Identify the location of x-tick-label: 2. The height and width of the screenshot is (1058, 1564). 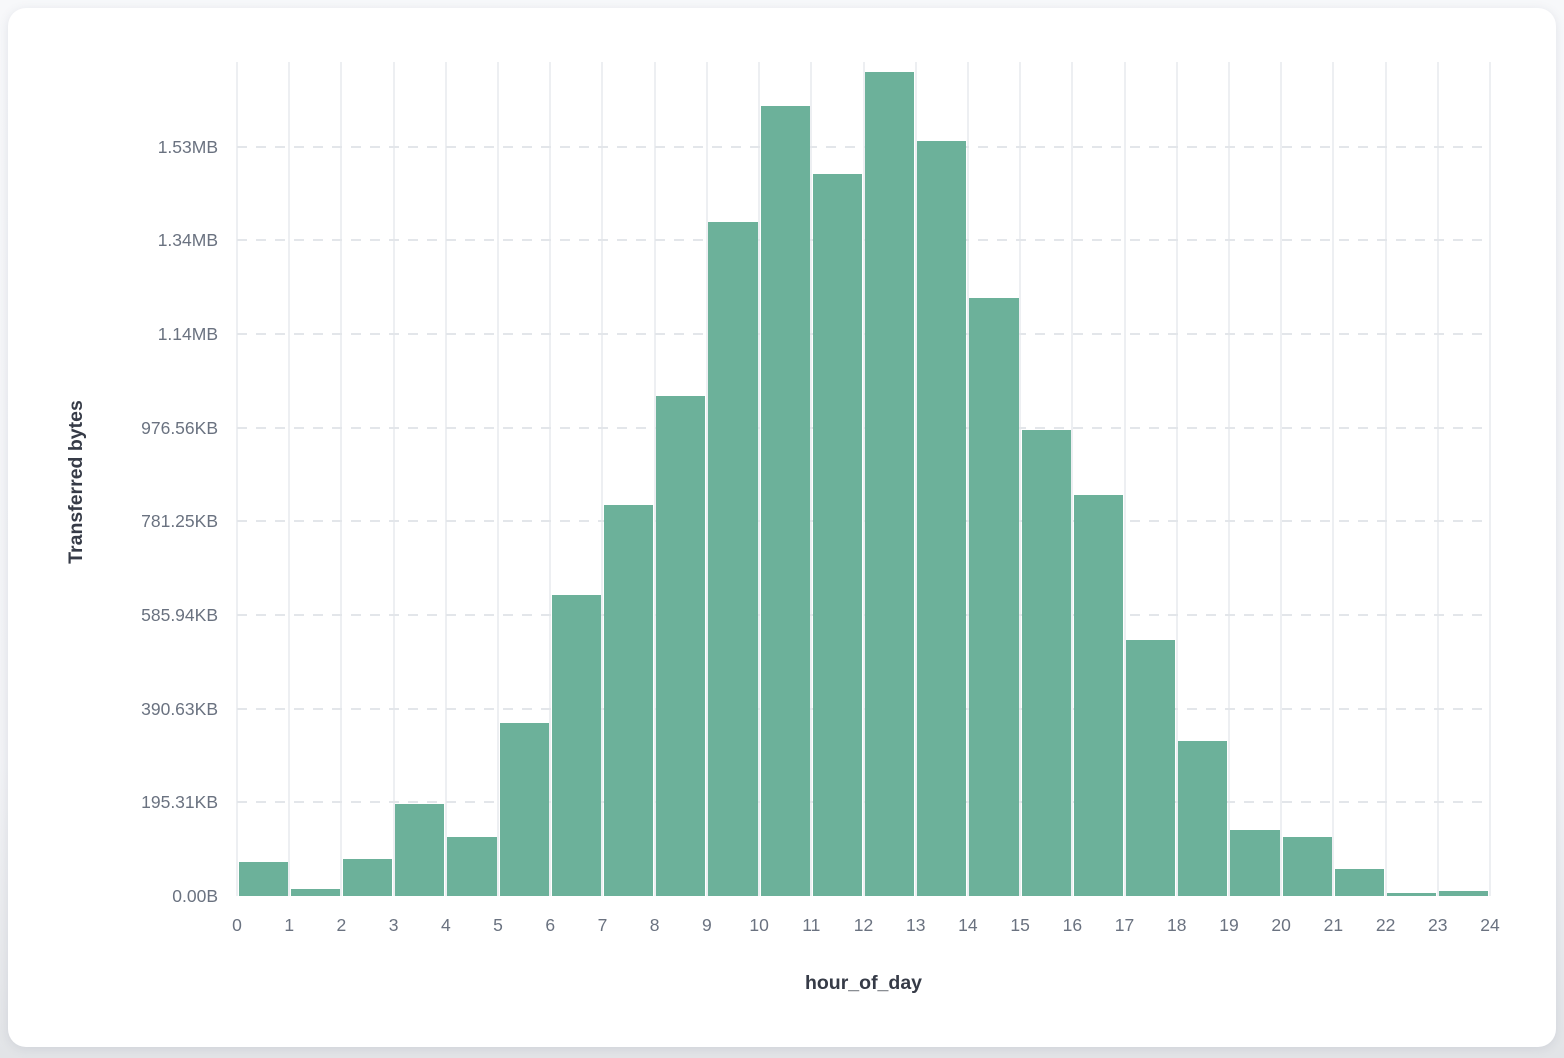
(341, 925).